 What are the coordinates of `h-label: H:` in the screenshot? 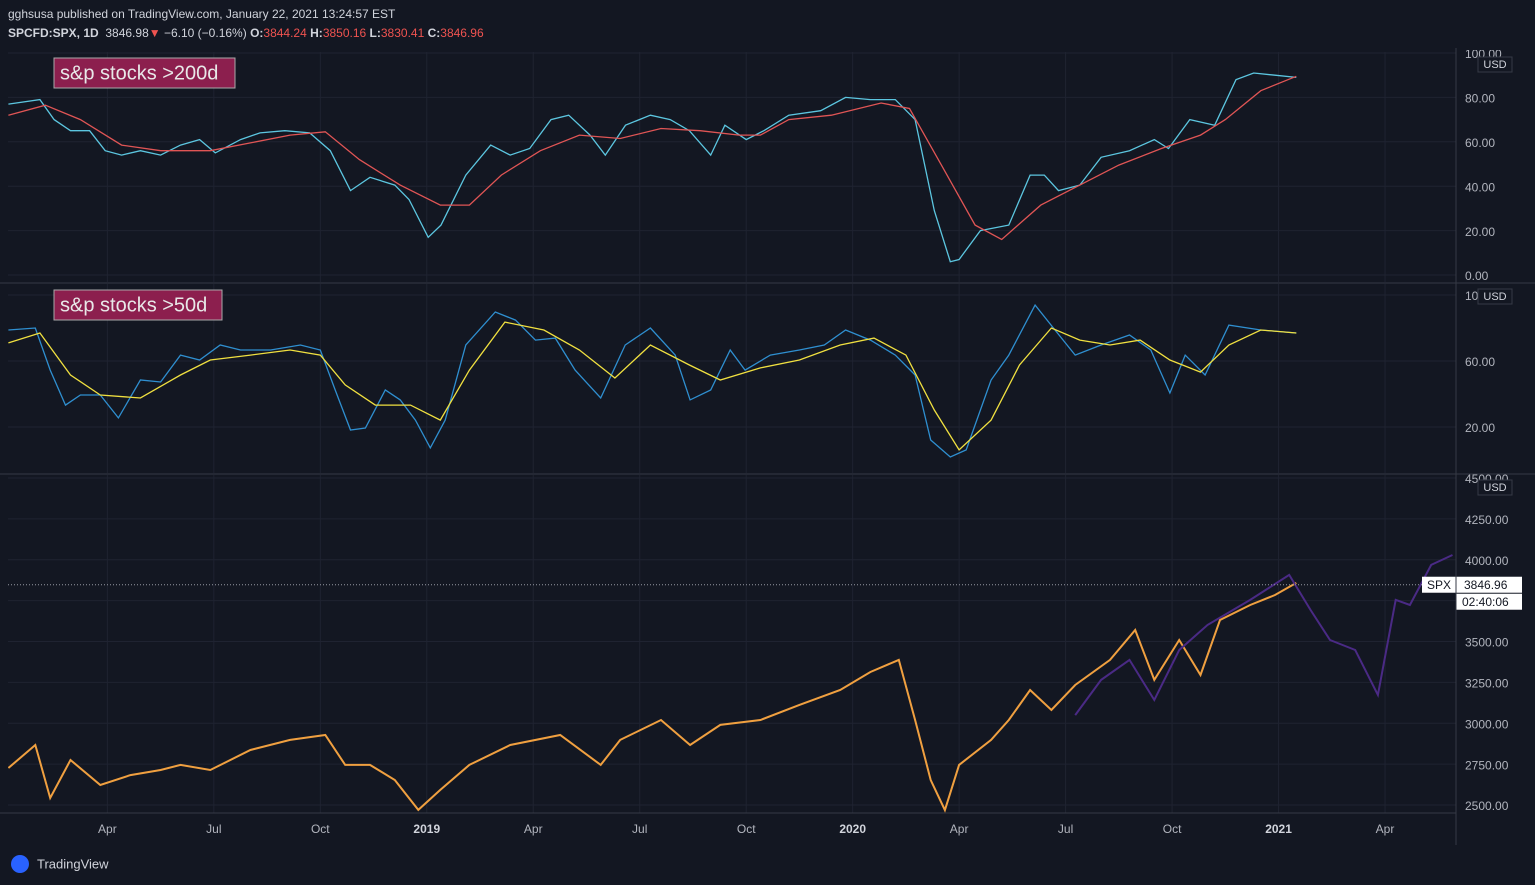 It's located at (316, 33).